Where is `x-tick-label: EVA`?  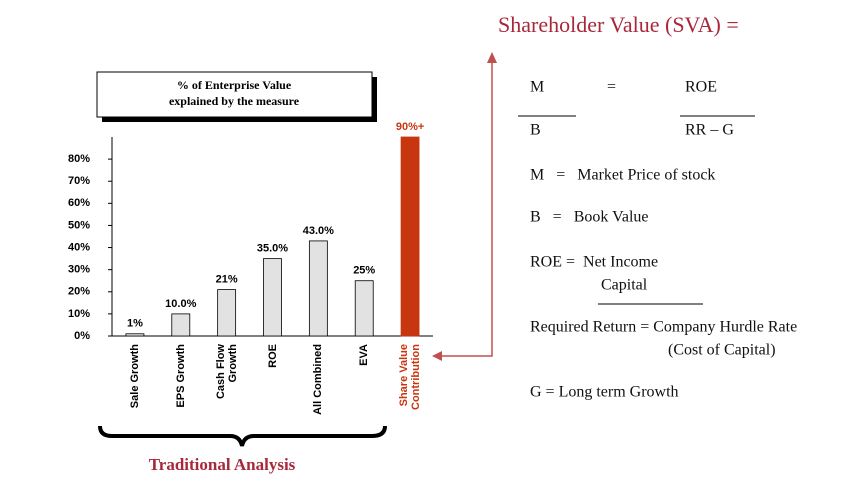 x-tick-label: EVA is located at coordinates (364, 355).